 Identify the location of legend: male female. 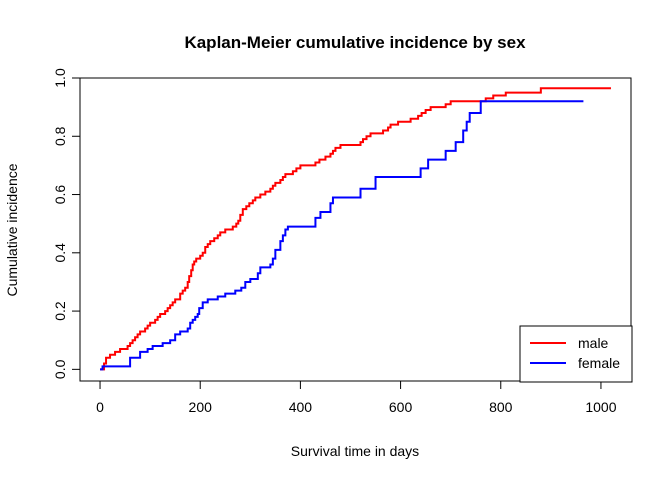
(576, 354).